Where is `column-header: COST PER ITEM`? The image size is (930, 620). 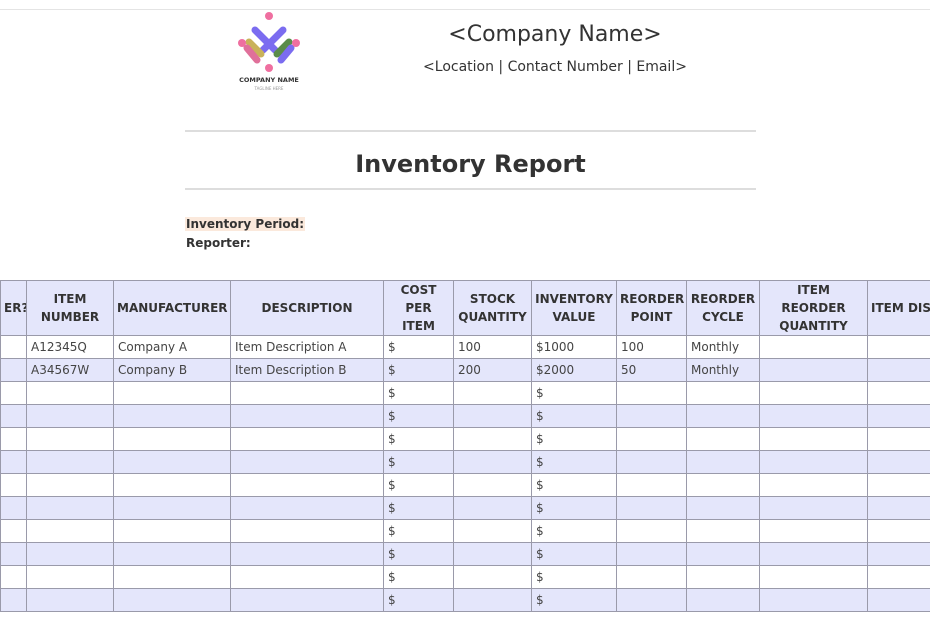 column-header: COST PER ITEM is located at coordinates (418, 308).